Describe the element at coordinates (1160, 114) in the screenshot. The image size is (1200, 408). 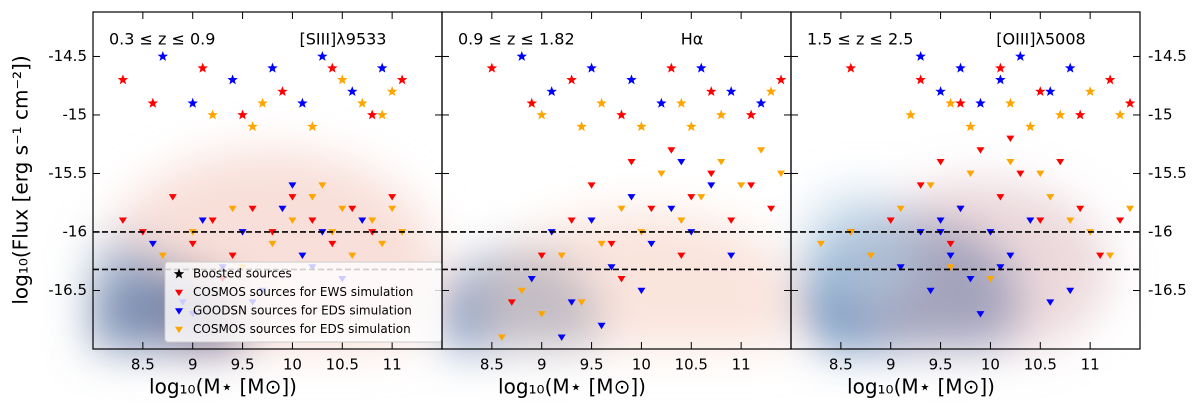
I see `y-tick-label: -15` at that location.